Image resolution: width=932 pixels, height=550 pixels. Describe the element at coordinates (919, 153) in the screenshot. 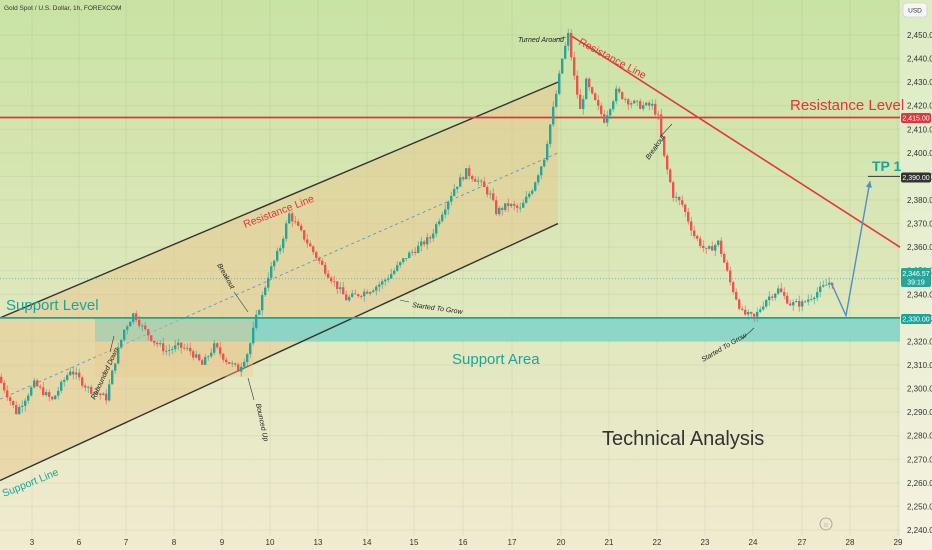

I see `y-tick-label: 2,400.00` at that location.